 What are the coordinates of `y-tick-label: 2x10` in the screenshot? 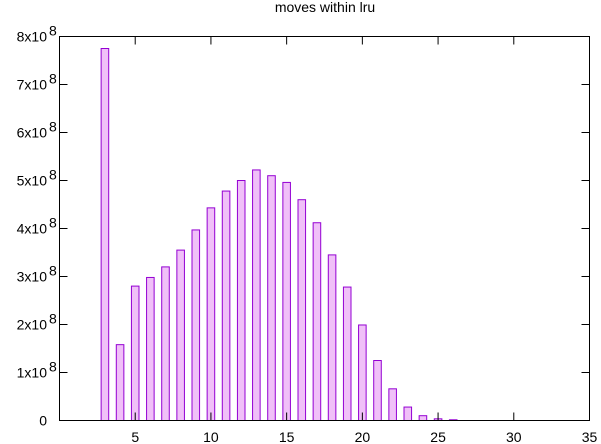 It's located at (32, 325).